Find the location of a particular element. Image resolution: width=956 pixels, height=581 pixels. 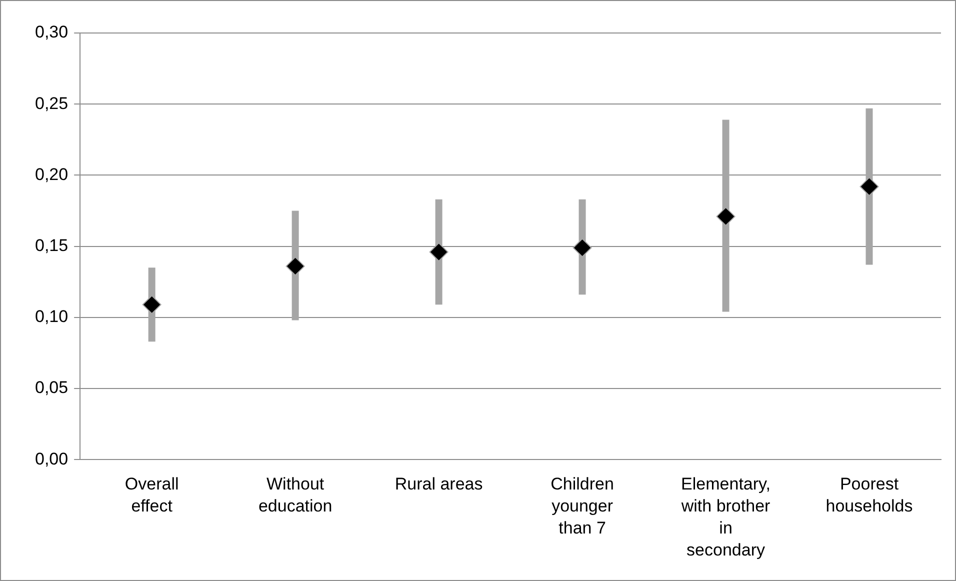

x-tick-label: Overall effect is located at coordinates (151, 495).